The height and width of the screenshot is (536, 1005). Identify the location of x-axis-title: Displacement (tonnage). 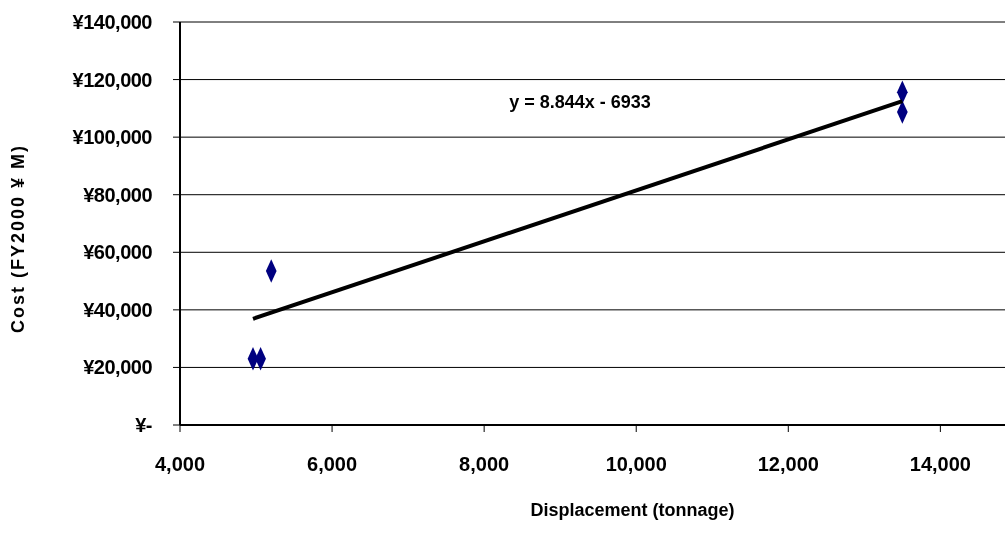
(632, 510).